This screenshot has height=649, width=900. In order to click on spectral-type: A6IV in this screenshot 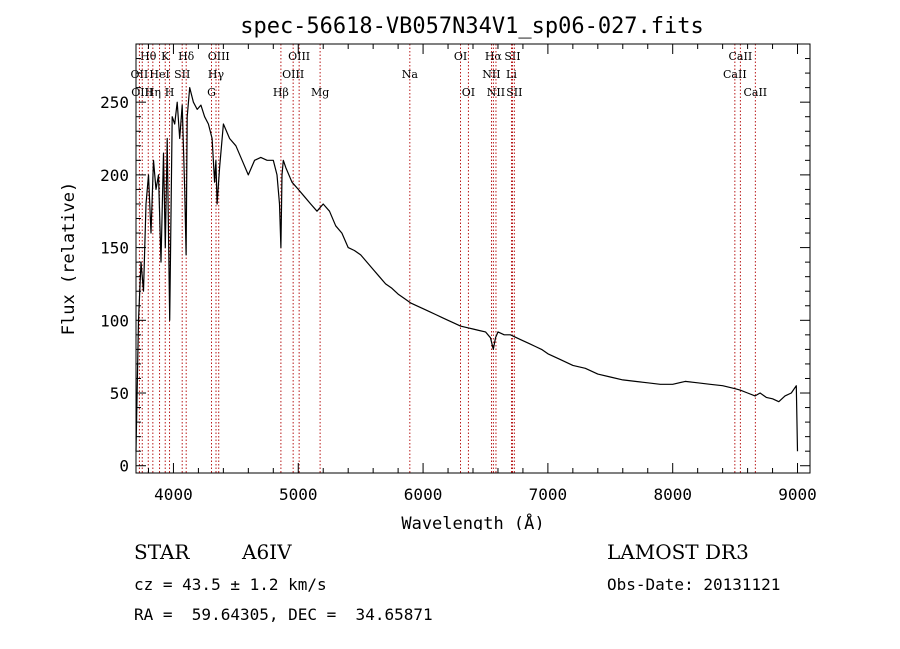, I will do `click(267, 552)`.